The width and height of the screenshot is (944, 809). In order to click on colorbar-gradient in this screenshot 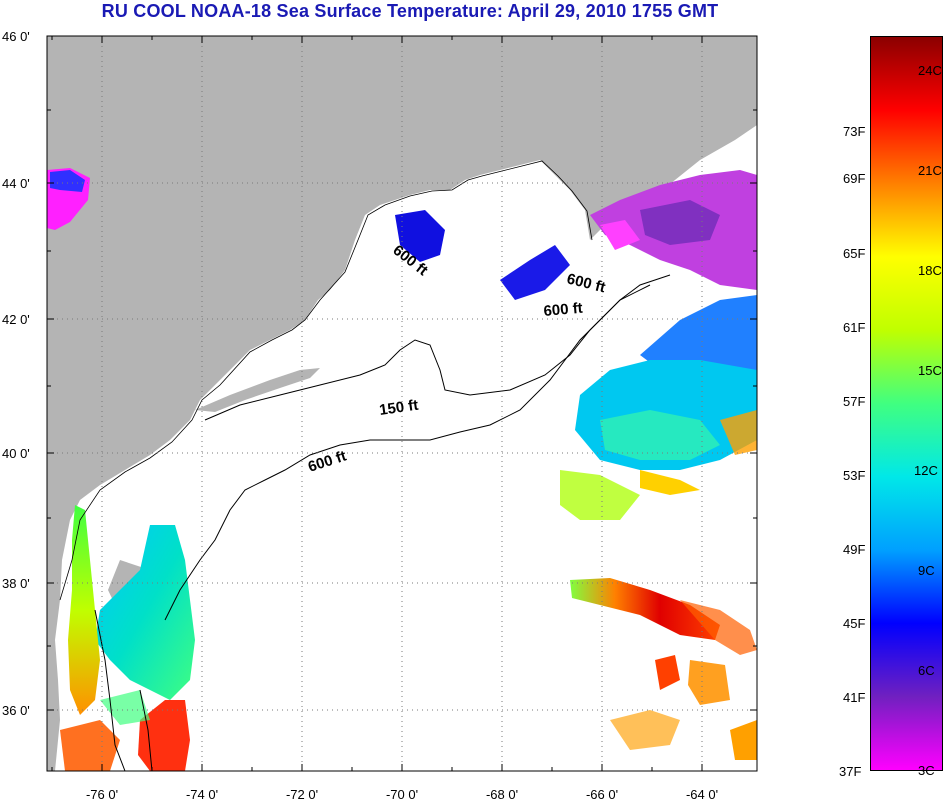, I will do `click(906, 403)`.